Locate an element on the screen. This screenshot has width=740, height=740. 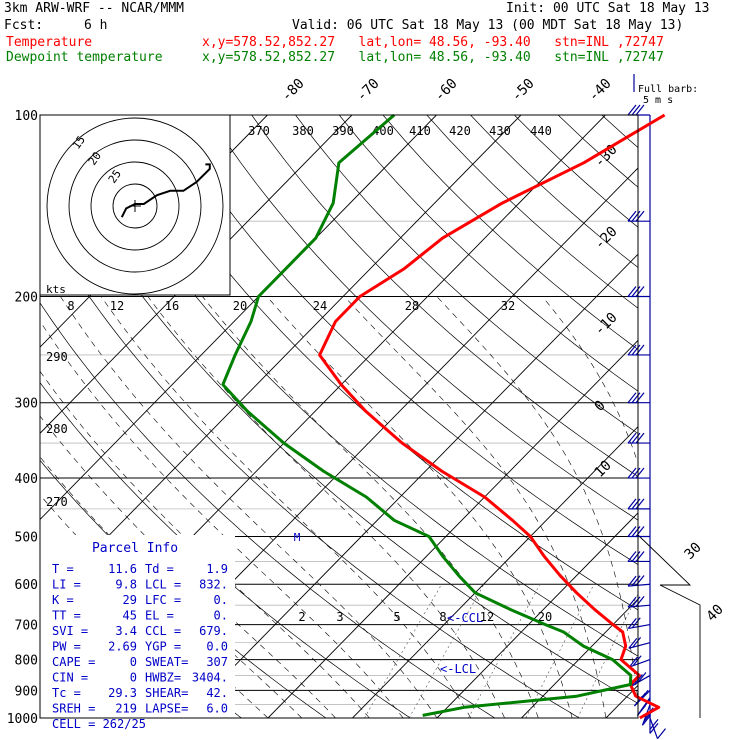
lcl-marker: <-LCL is located at coordinates (458, 669).